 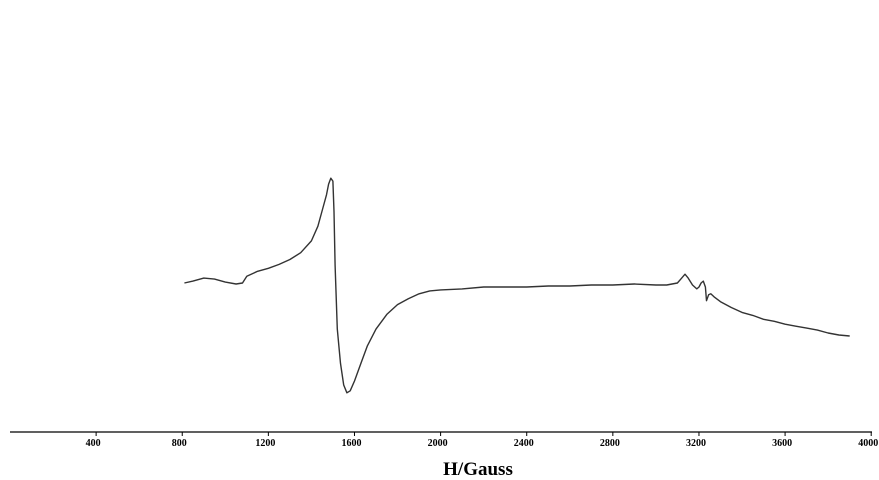 I want to click on x-tick-label: 2400, so click(x=524, y=443).